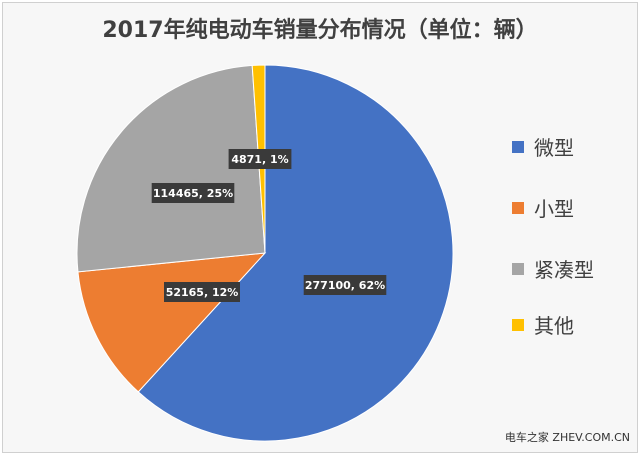  I want to click on legend-label: 紧凑型, so click(564, 270).